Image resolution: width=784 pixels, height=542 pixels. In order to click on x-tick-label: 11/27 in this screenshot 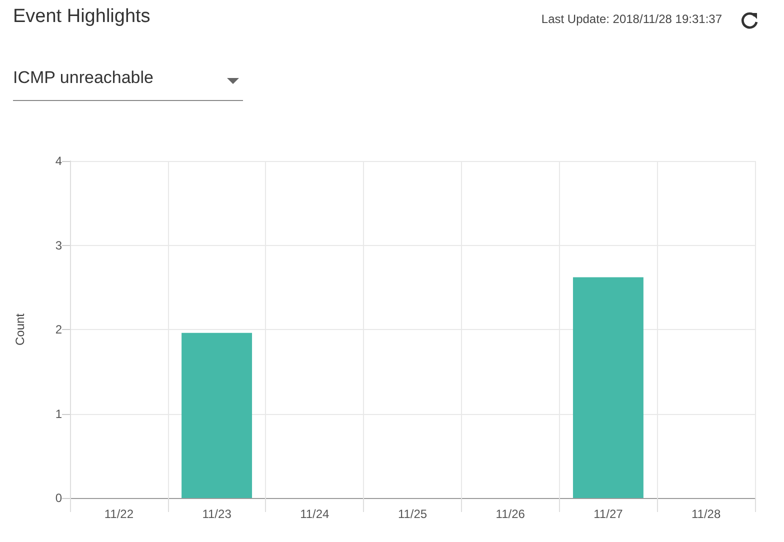, I will do `click(609, 514)`.